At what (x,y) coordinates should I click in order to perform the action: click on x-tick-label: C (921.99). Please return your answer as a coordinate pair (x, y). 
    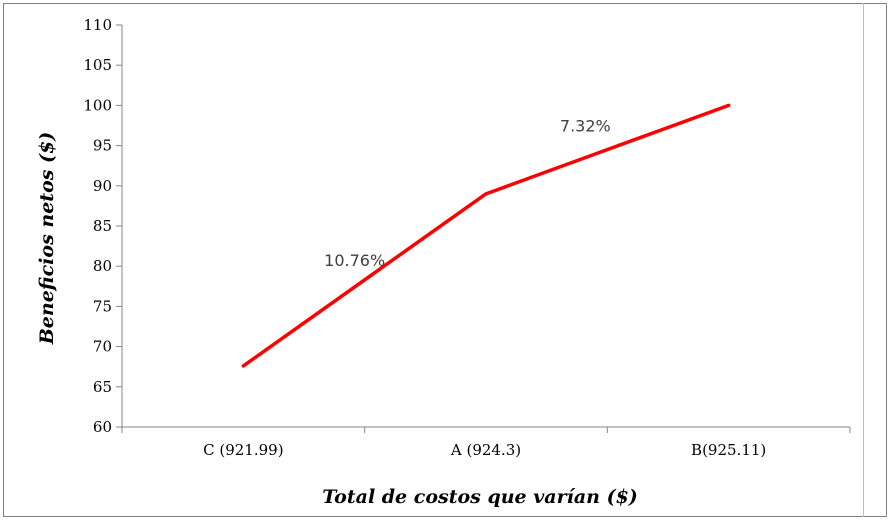
    Looking at the image, I should click on (243, 450).